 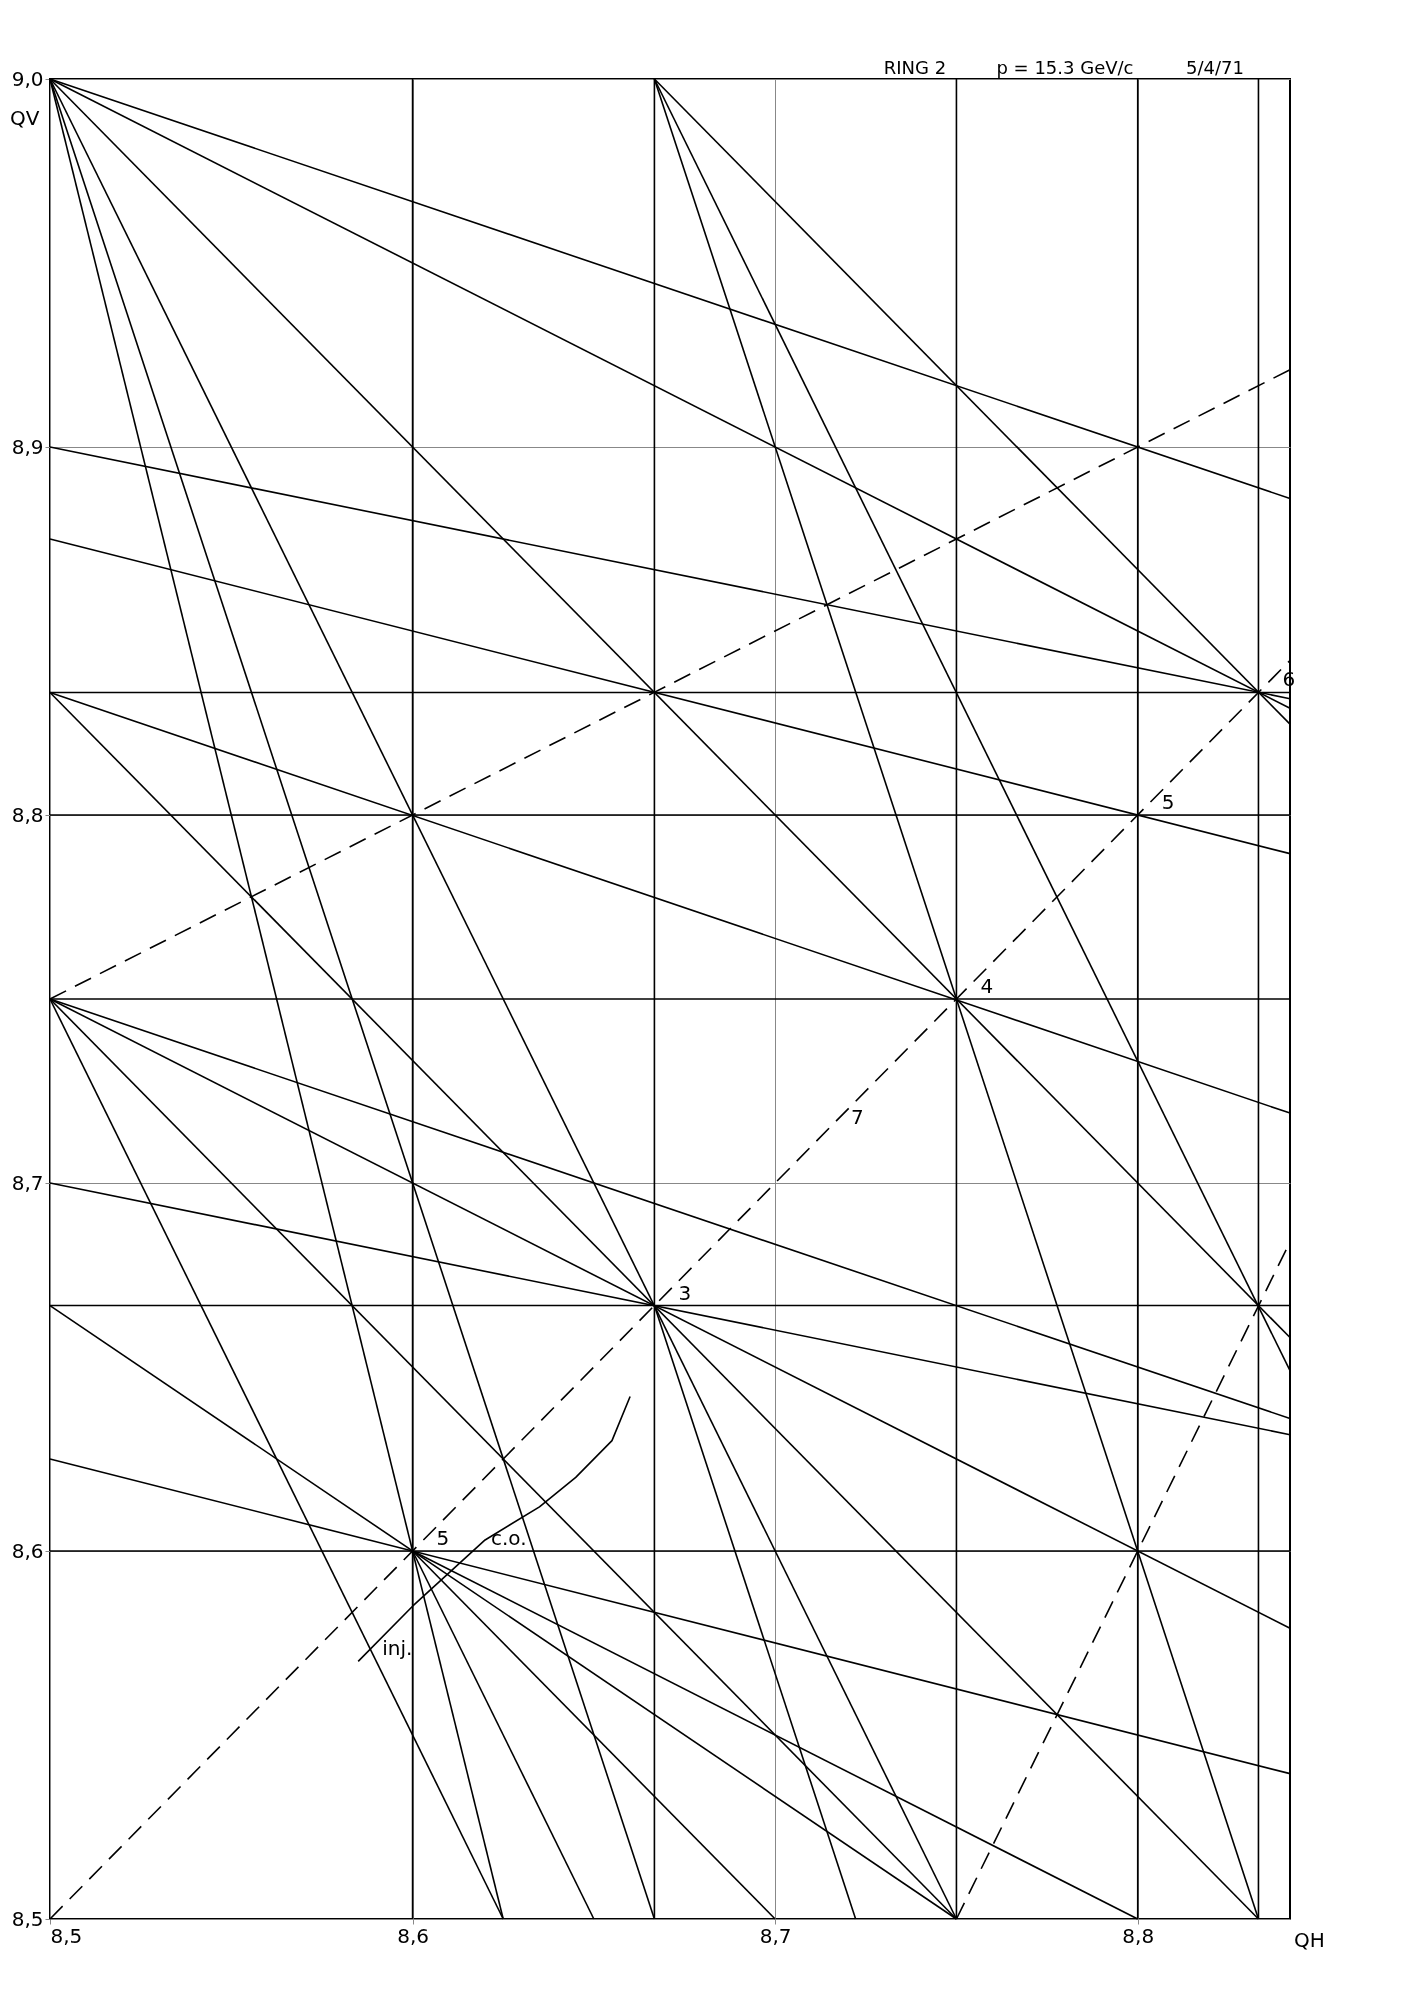 What do you see at coordinates (987, 986) in the screenshot?
I see `annotation: 4` at bounding box center [987, 986].